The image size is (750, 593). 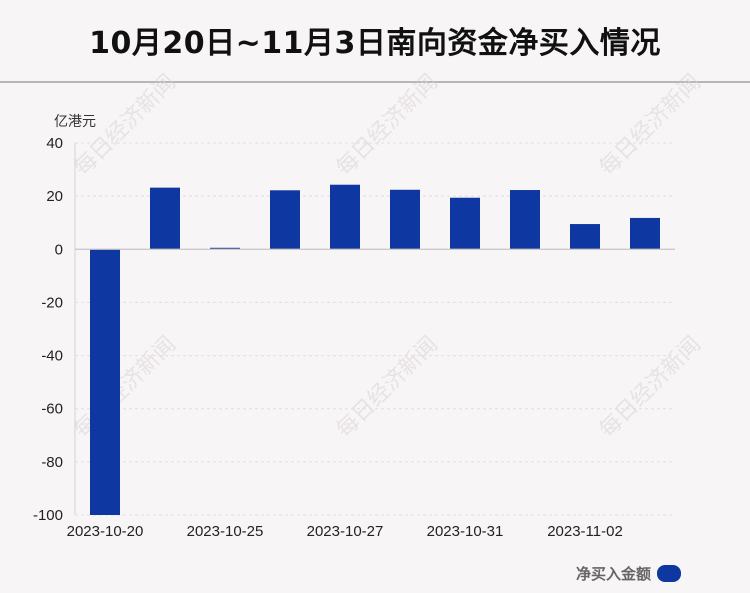 What do you see at coordinates (52, 409) in the screenshot?
I see `y-tick-label: -60` at bounding box center [52, 409].